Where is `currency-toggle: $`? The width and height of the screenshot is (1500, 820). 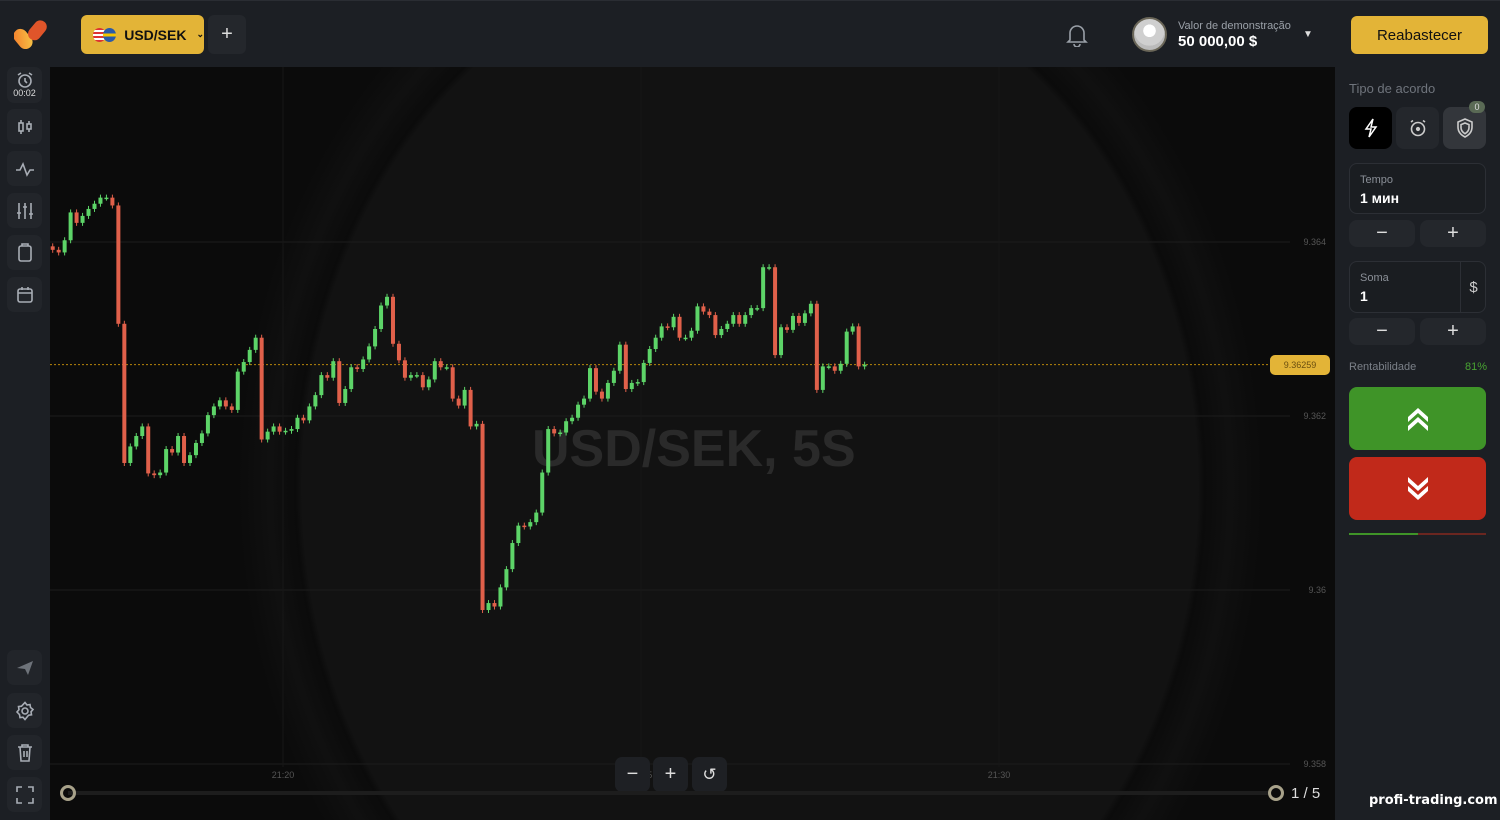
currency-toggle: $ is located at coordinates (1473, 287).